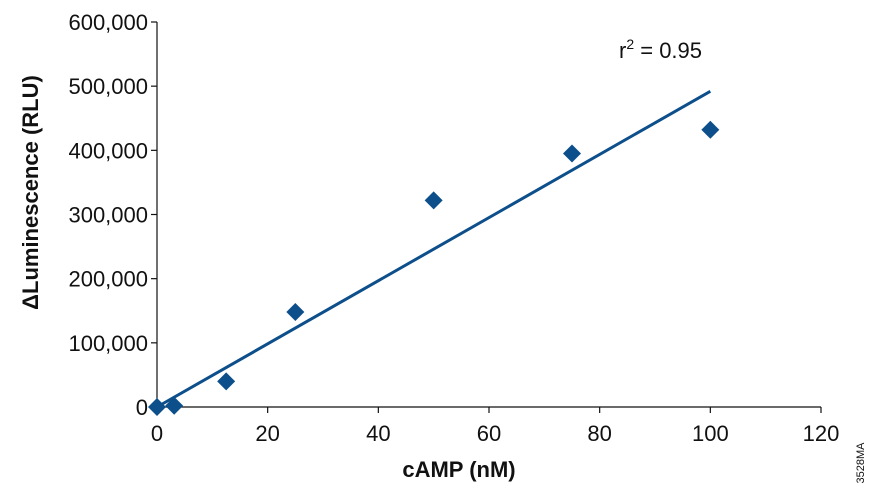  What do you see at coordinates (861, 463) in the screenshot?
I see `figure-code: 3528MA` at bounding box center [861, 463].